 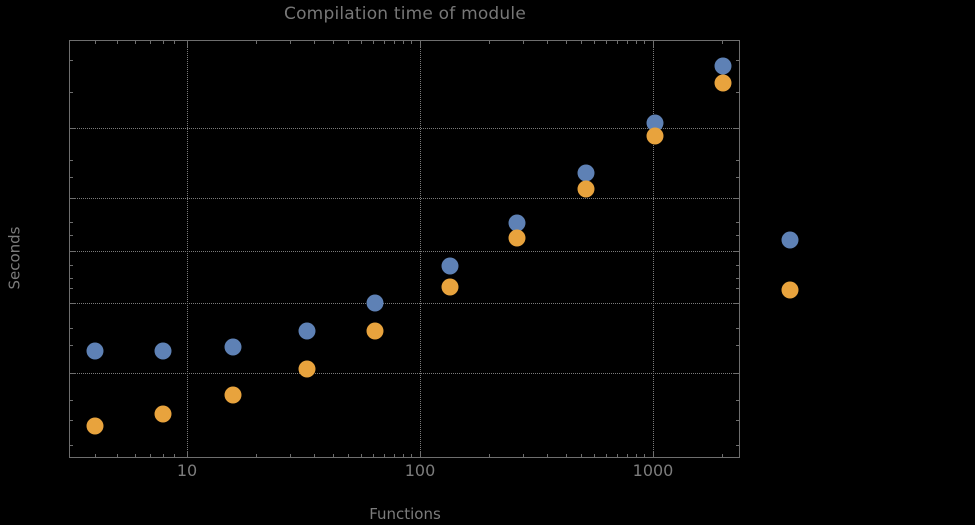 What do you see at coordinates (187, 470) in the screenshot?
I see `x-tick-label-10: 10` at bounding box center [187, 470].